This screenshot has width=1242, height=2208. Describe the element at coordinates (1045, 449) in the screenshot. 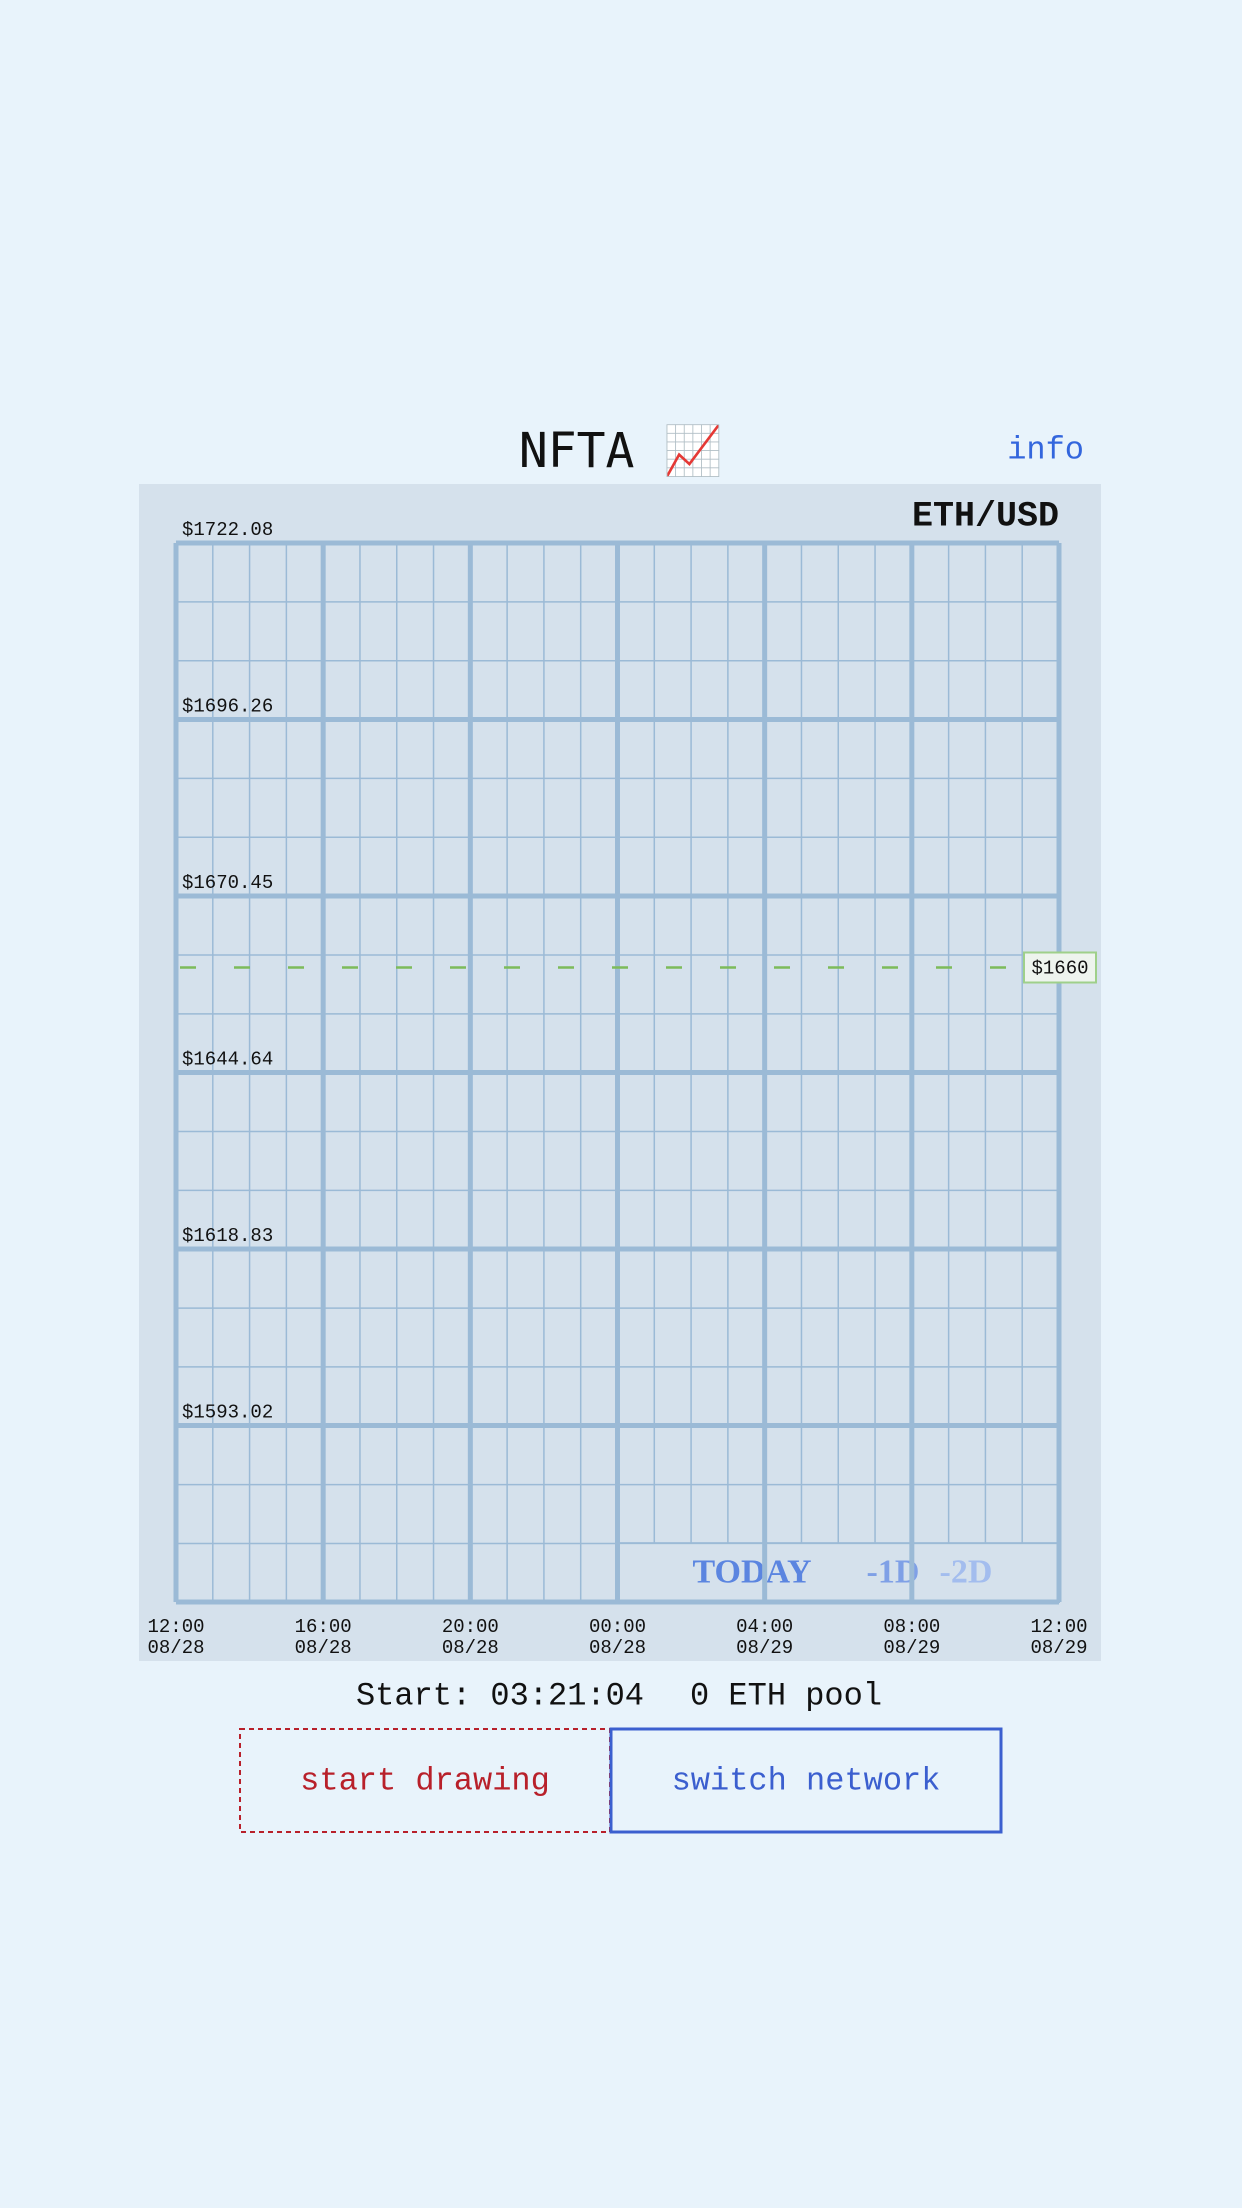

I see `info-link: info` at that location.